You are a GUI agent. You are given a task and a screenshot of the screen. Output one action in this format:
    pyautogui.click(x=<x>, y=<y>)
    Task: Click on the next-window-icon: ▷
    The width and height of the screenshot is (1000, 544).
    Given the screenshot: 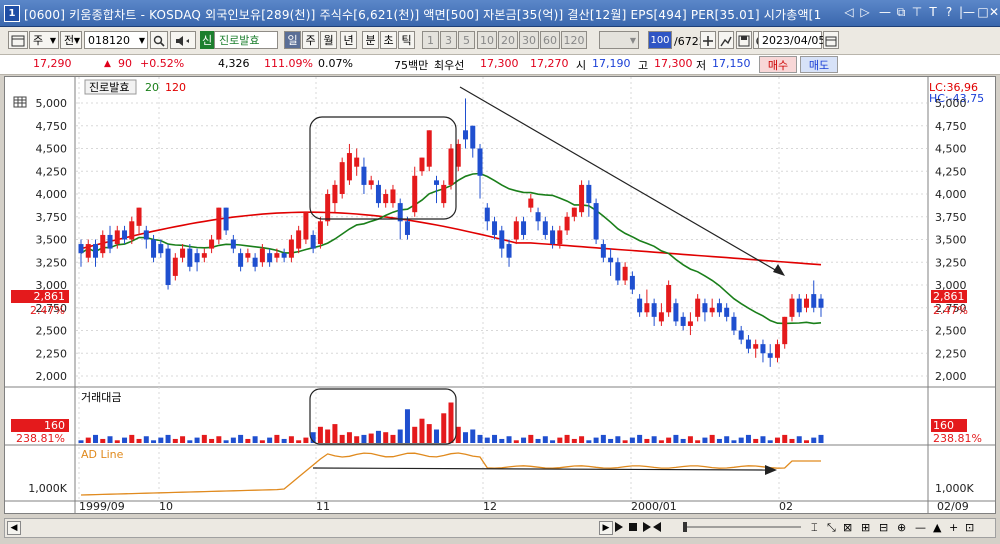 What is the action you would take?
    pyautogui.click(x=865, y=12)
    